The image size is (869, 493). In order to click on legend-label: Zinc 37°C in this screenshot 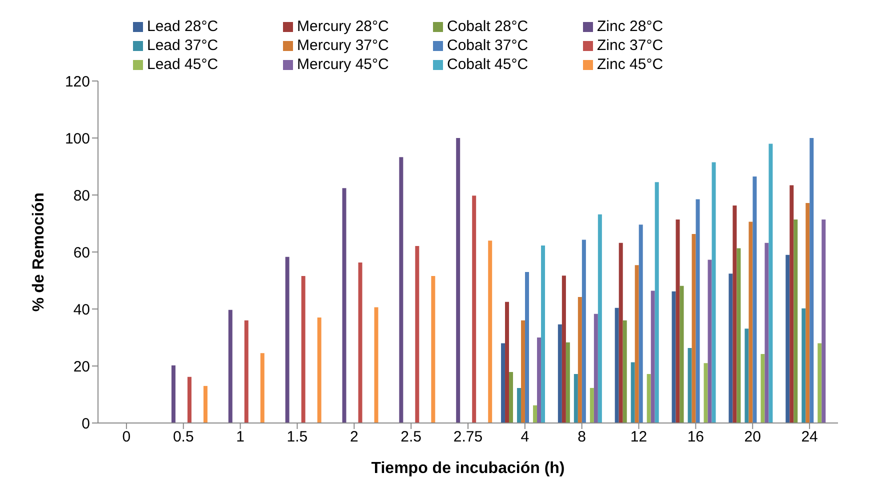, I will do `click(630, 45)`.